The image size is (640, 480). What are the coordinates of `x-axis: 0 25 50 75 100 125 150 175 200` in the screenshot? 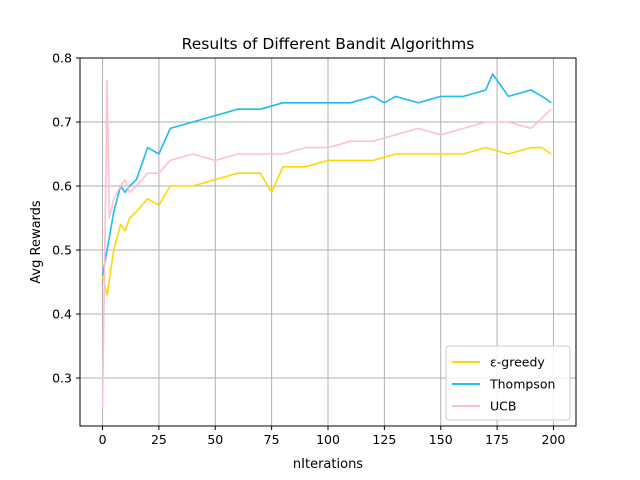 It's located at (332, 436).